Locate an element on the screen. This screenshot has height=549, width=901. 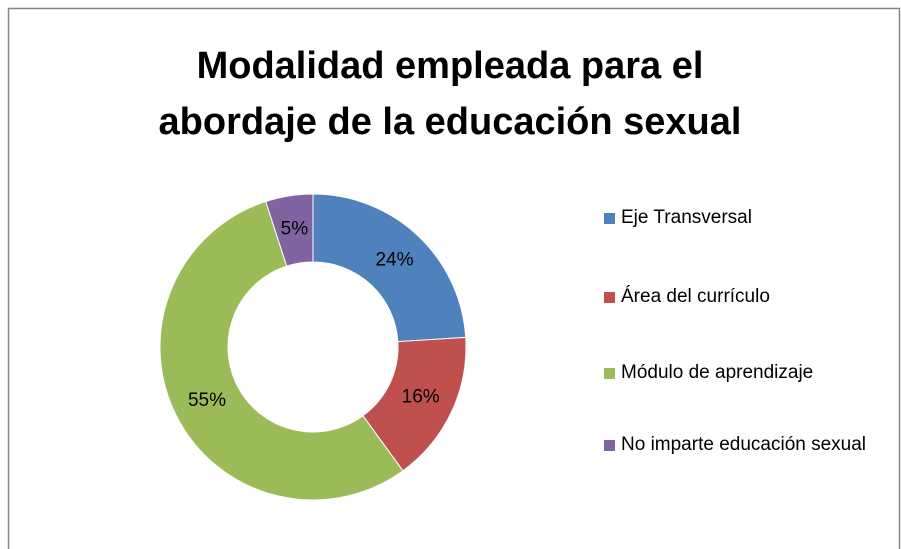
legend-item: No imparte educación sexual is located at coordinates (739, 445).